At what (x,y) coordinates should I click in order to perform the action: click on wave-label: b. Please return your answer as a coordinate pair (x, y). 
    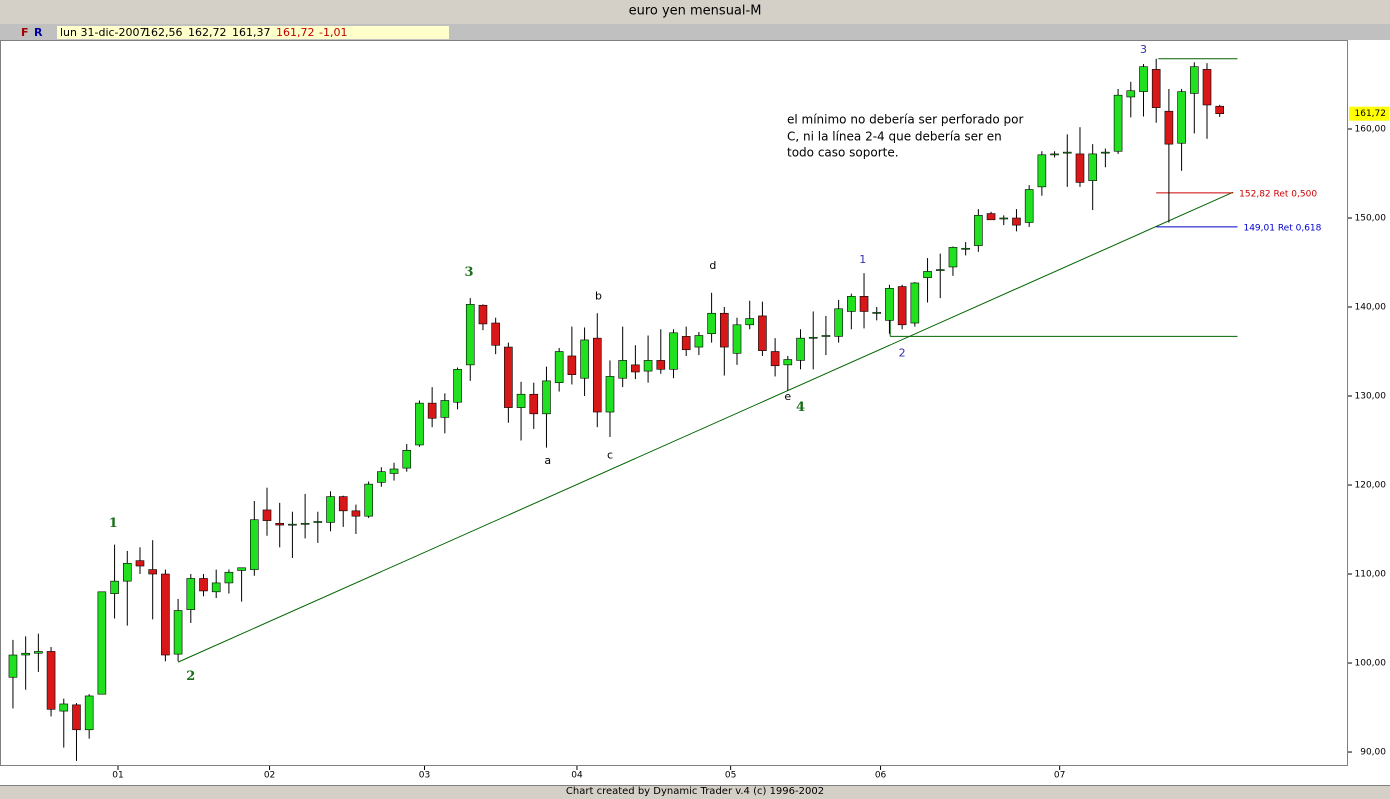
    Looking at the image, I should click on (598, 295).